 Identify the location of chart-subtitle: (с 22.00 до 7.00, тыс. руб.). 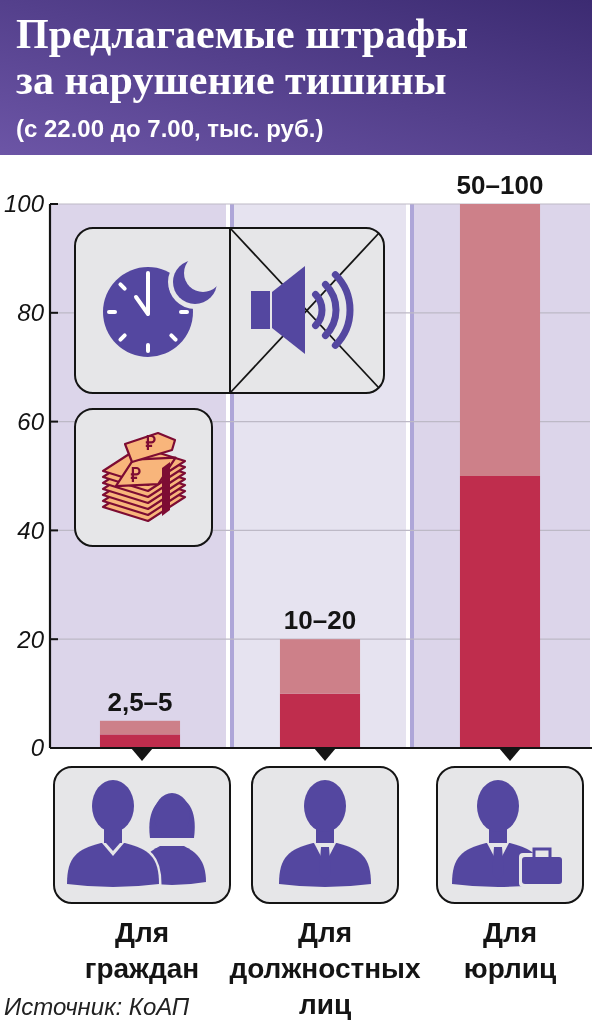
(170, 128).